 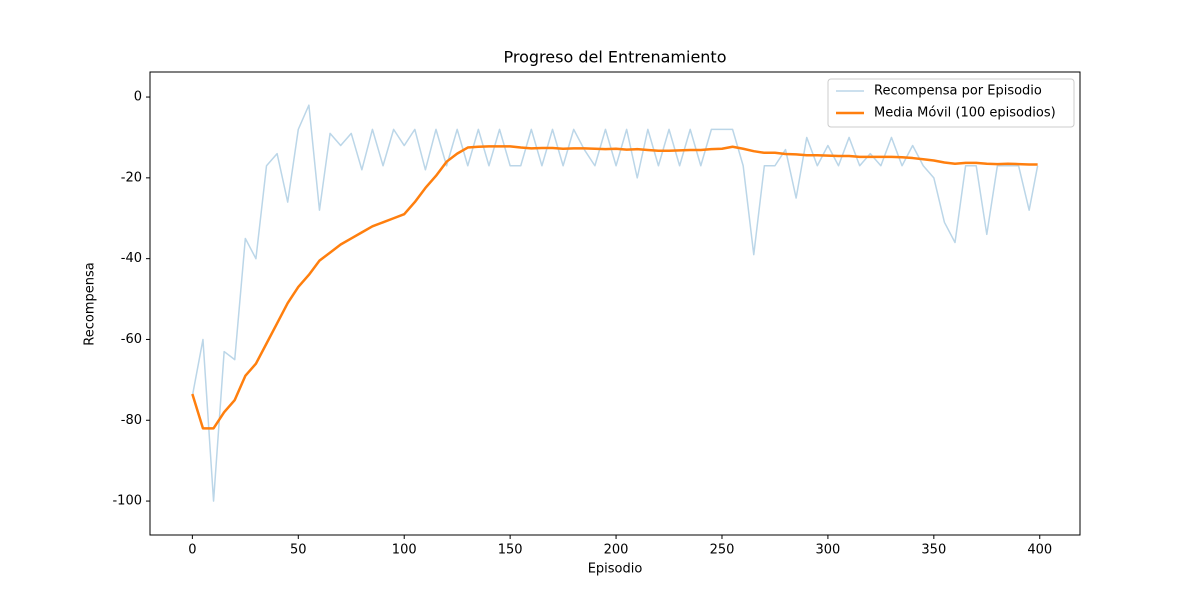 I want to click on x-tick-label: 350, so click(x=933, y=550).